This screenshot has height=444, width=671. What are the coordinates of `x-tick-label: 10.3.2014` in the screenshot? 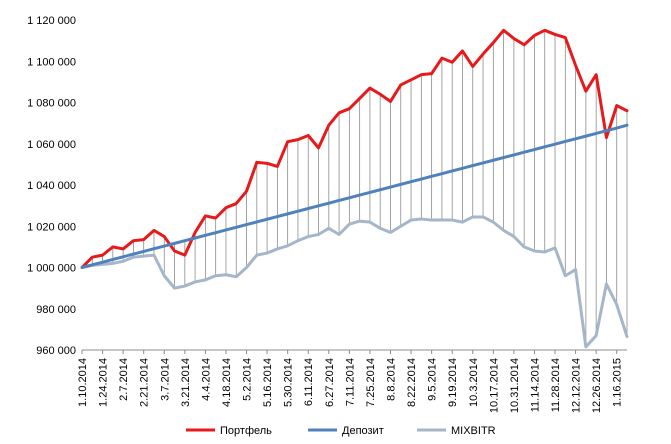 It's located at (474, 382).